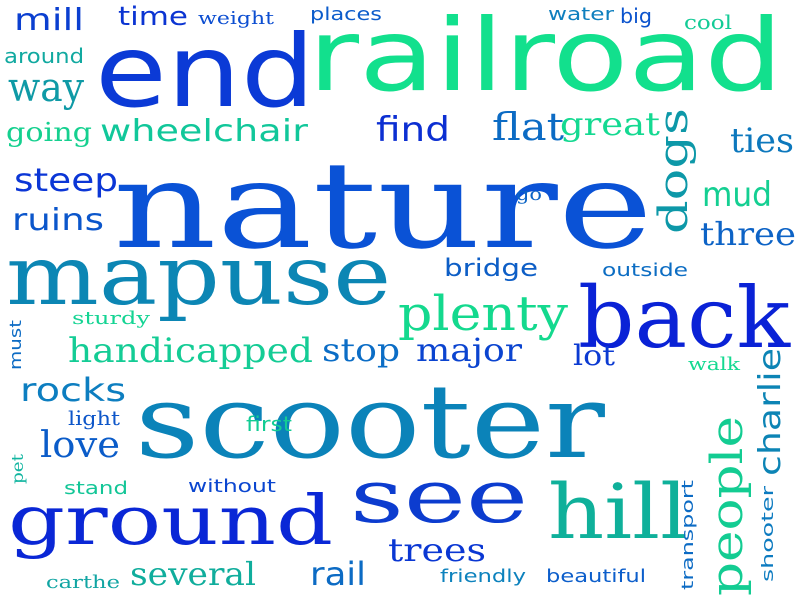 The image size is (800, 600). What do you see at coordinates (204, 131) in the screenshot?
I see `word-wheelchair: wheelchair` at bounding box center [204, 131].